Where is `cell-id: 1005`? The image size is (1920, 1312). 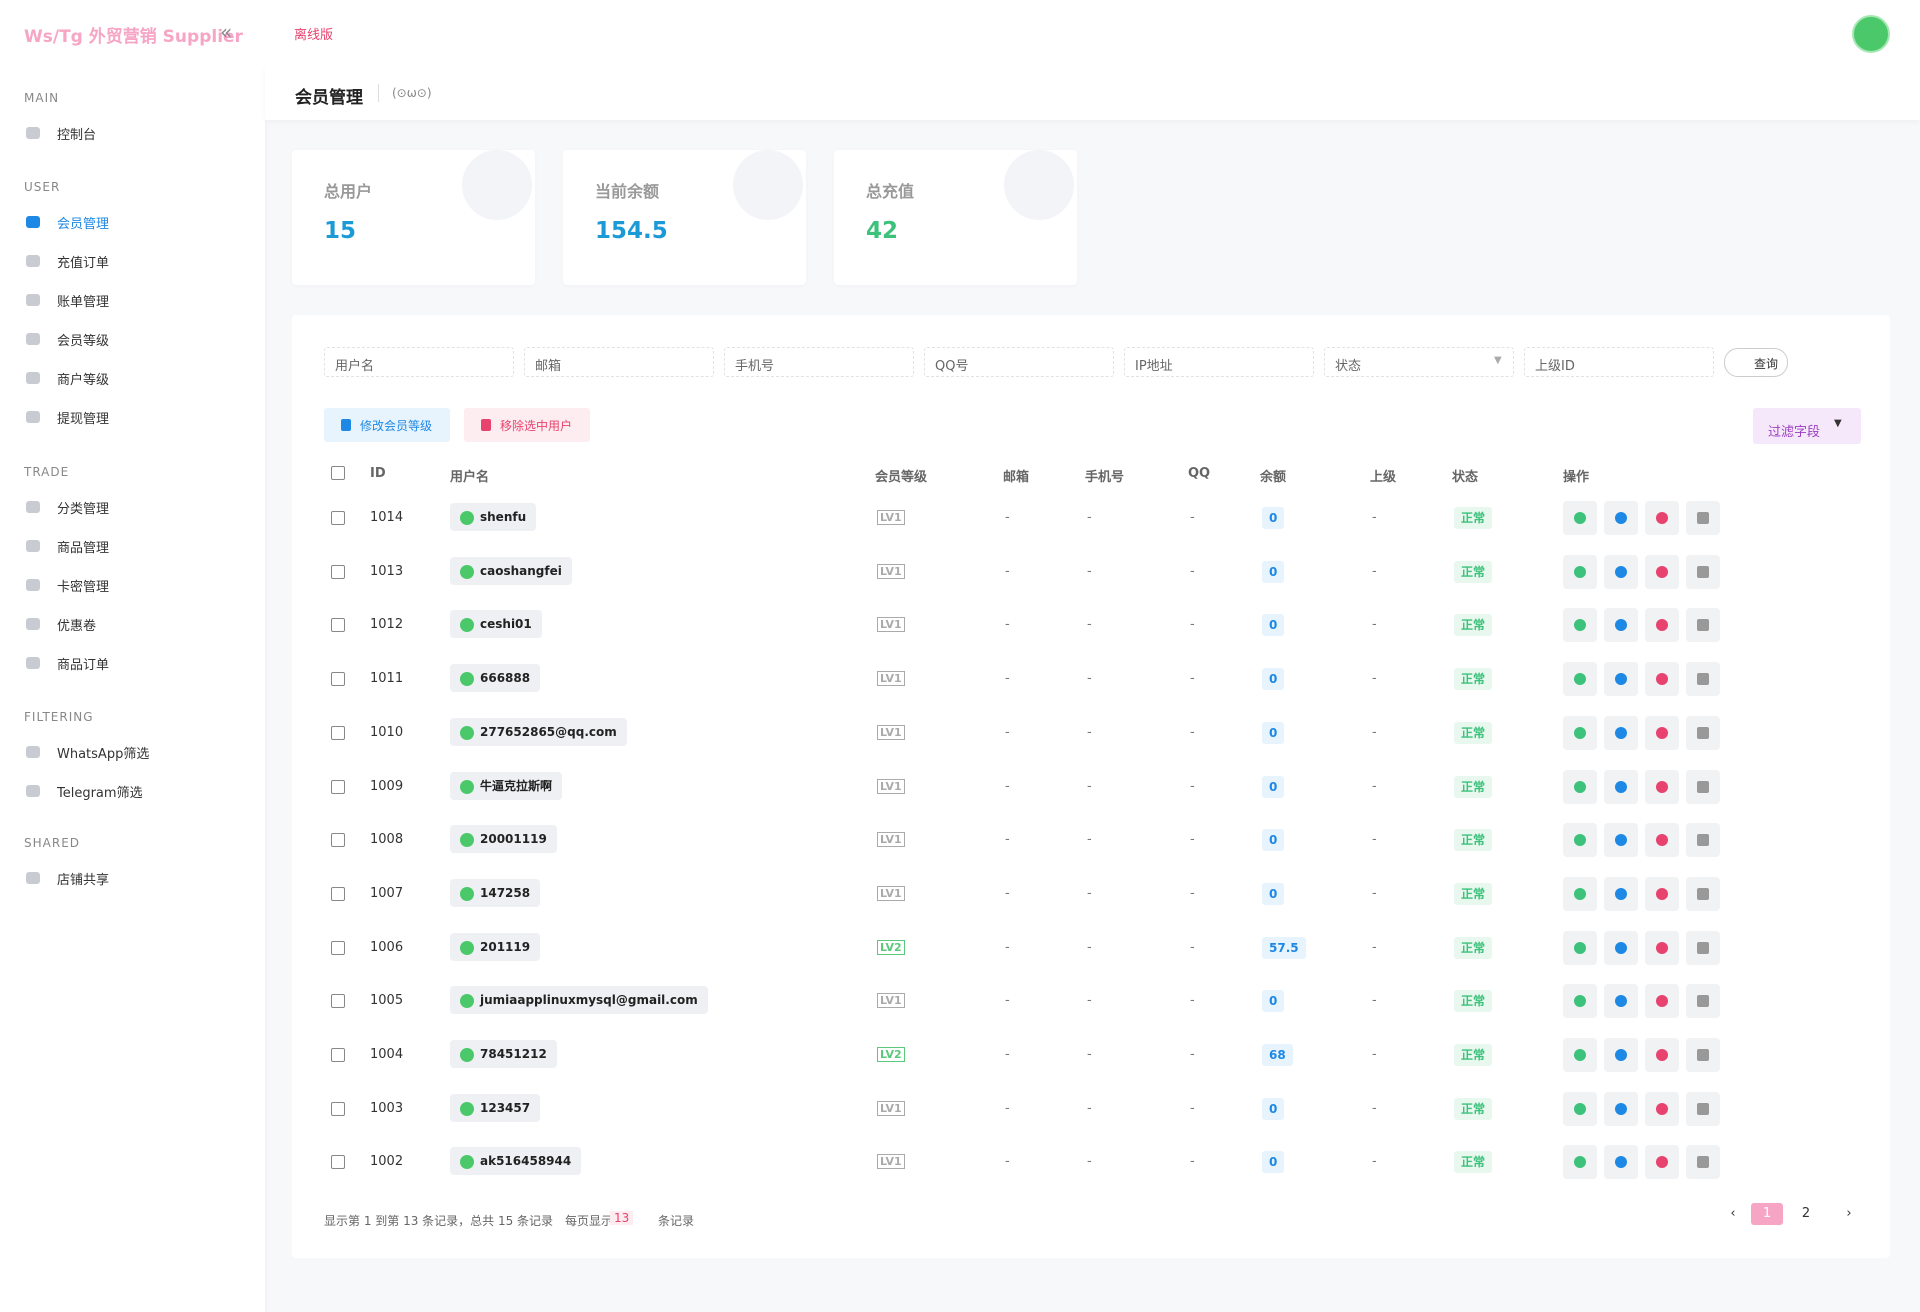 cell-id: 1005 is located at coordinates (387, 1001).